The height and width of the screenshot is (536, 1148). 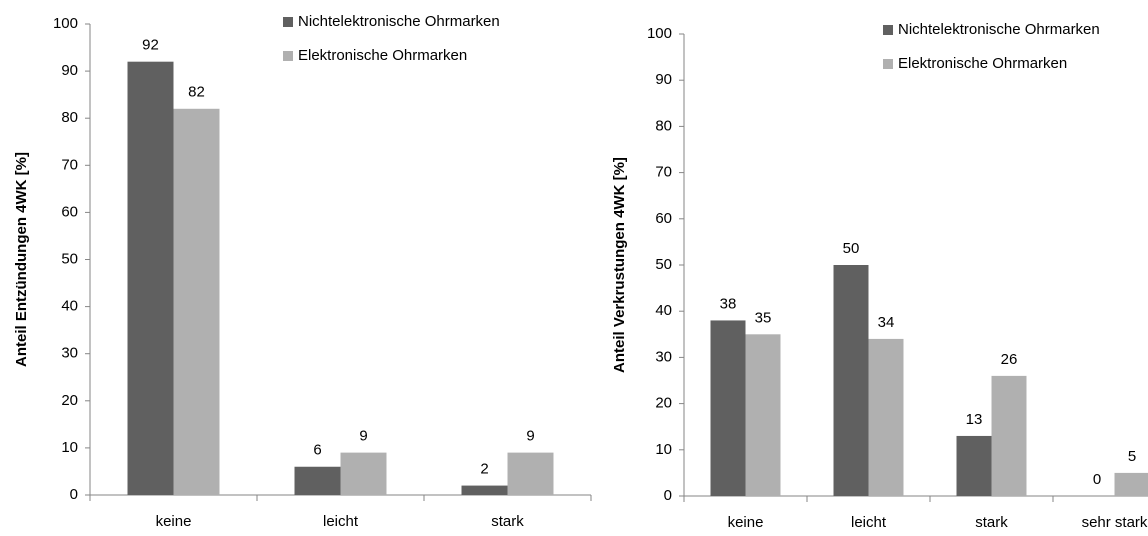 I want to click on x-tick-label: sehr stark, so click(x=1115, y=522).